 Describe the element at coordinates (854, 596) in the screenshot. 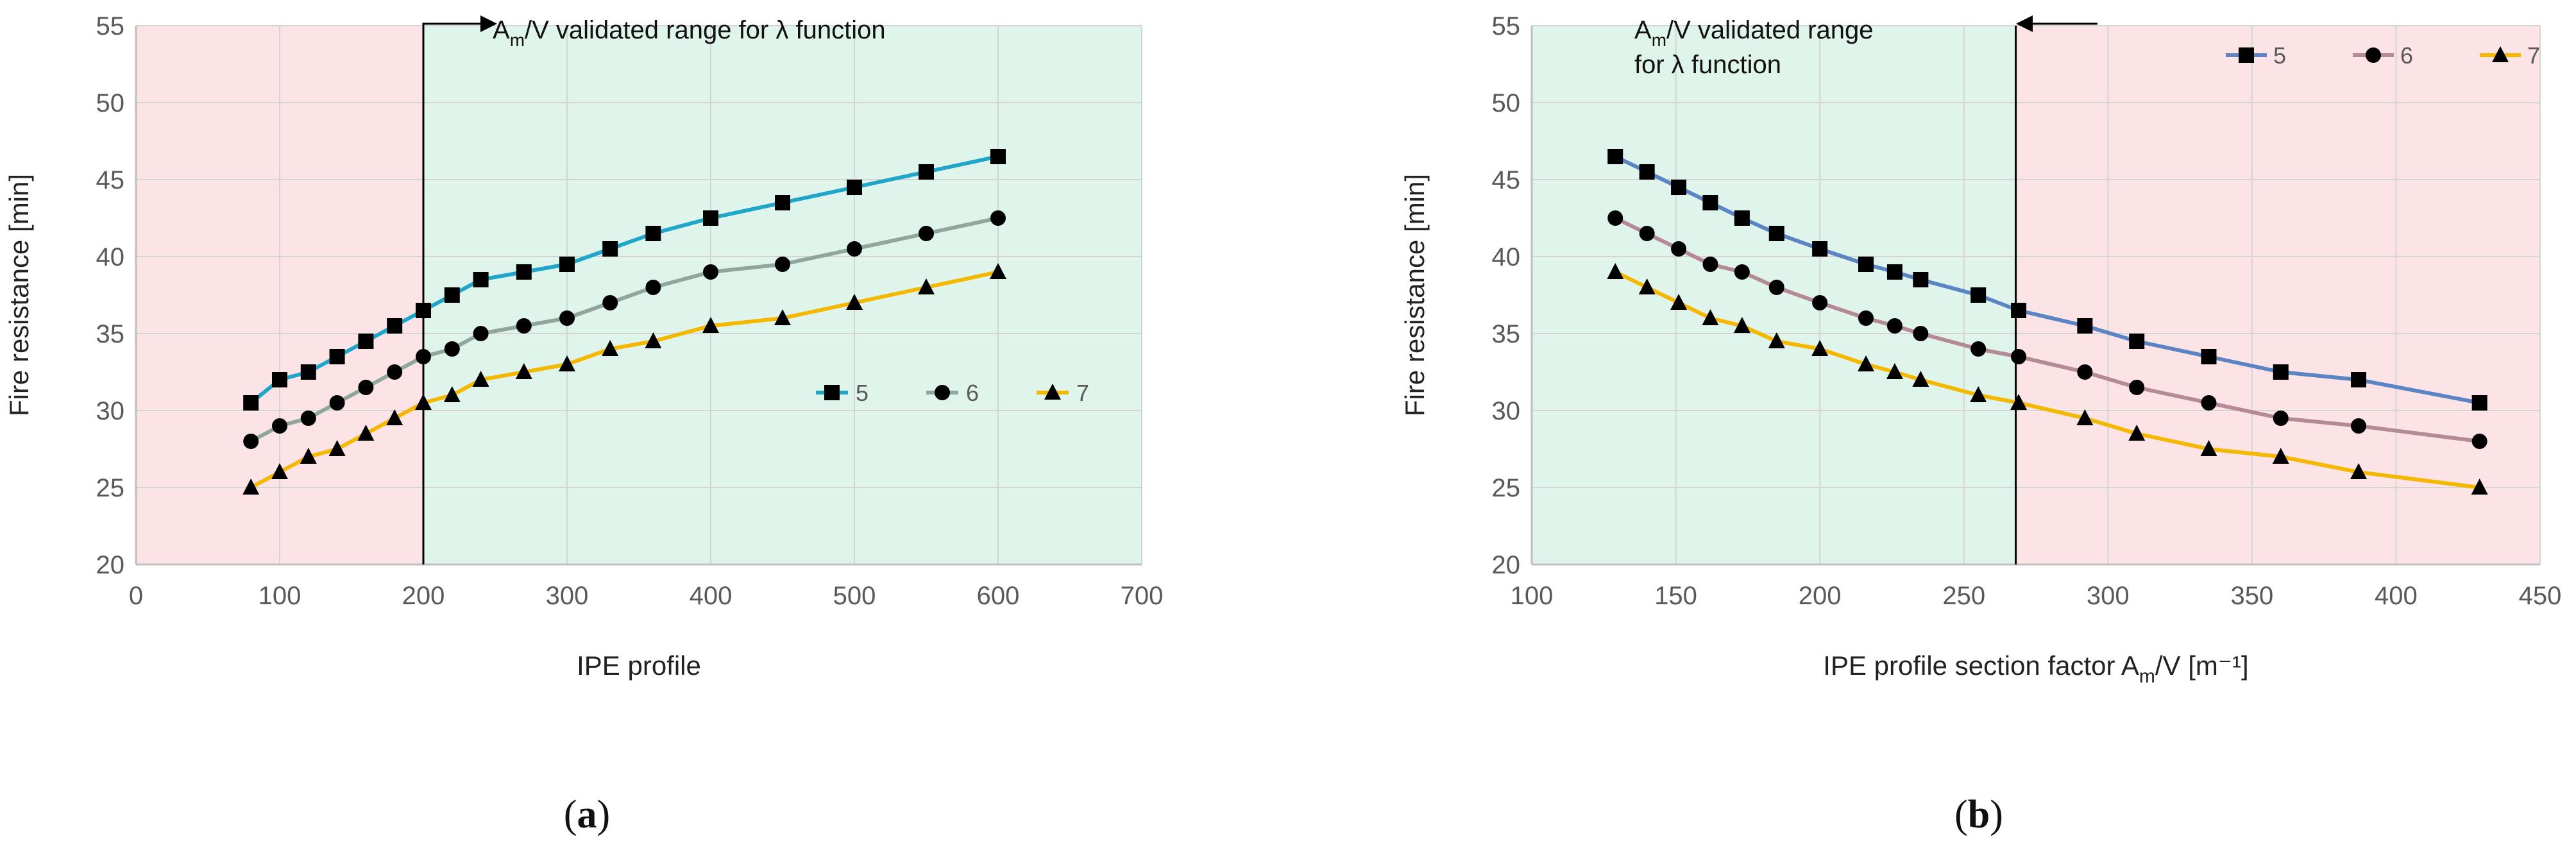

I see `x-tick-label: 500` at that location.